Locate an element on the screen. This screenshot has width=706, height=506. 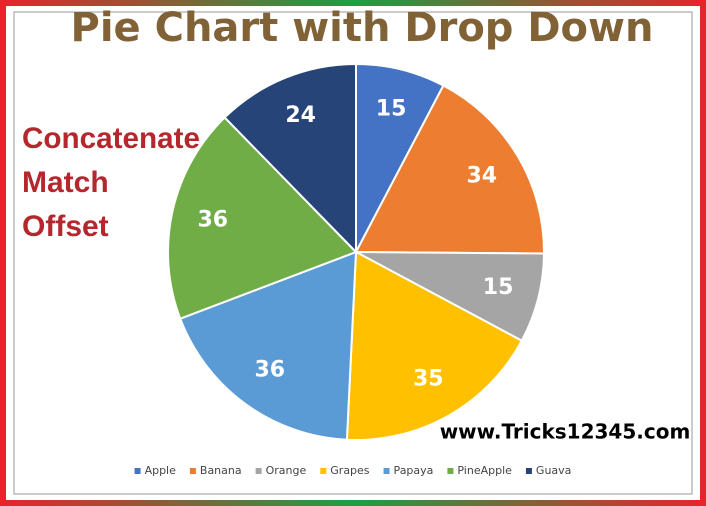
legend-label: Apple is located at coordinates (161, 470).